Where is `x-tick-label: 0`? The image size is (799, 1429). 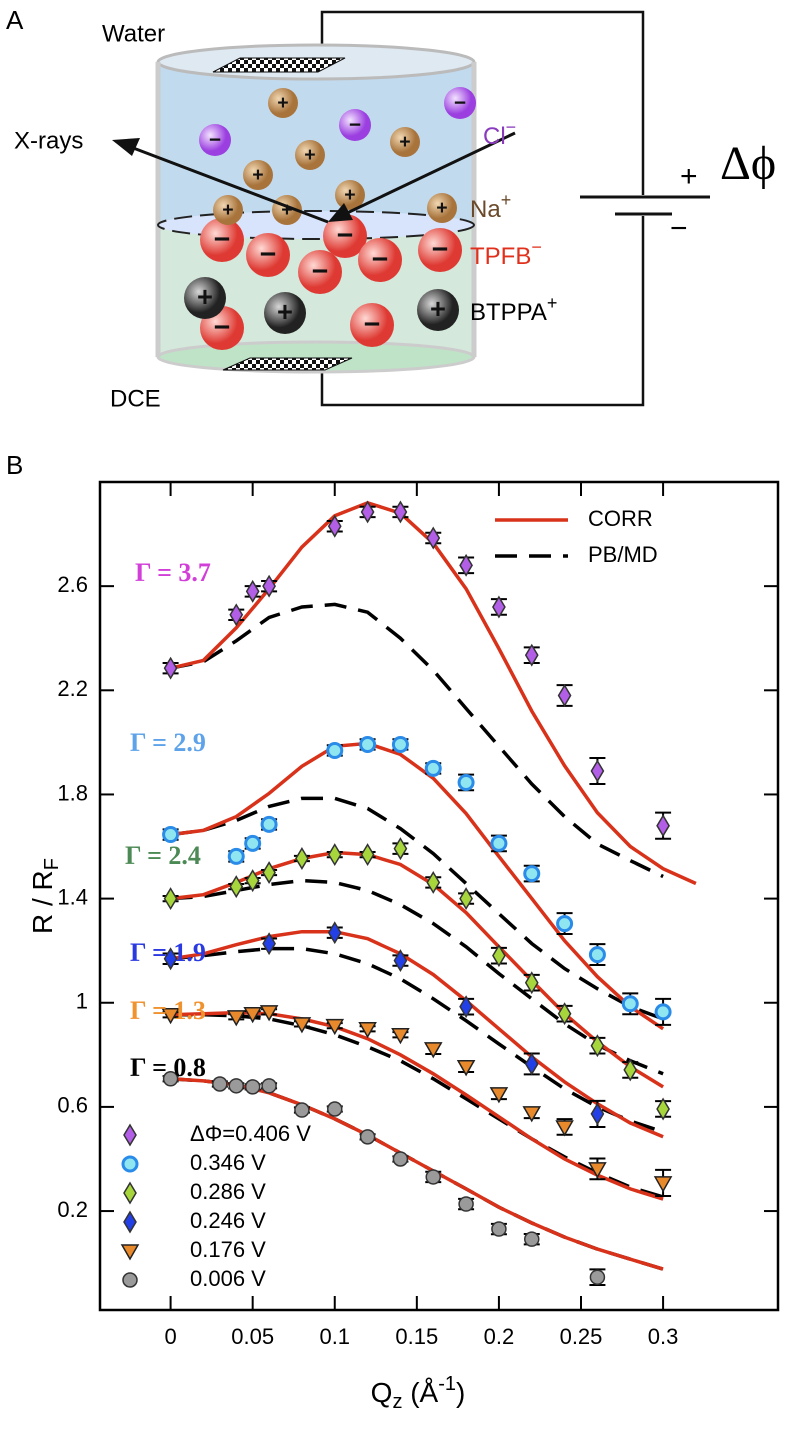 x-tick-label: 0 is located at coordinates (170, 1336).